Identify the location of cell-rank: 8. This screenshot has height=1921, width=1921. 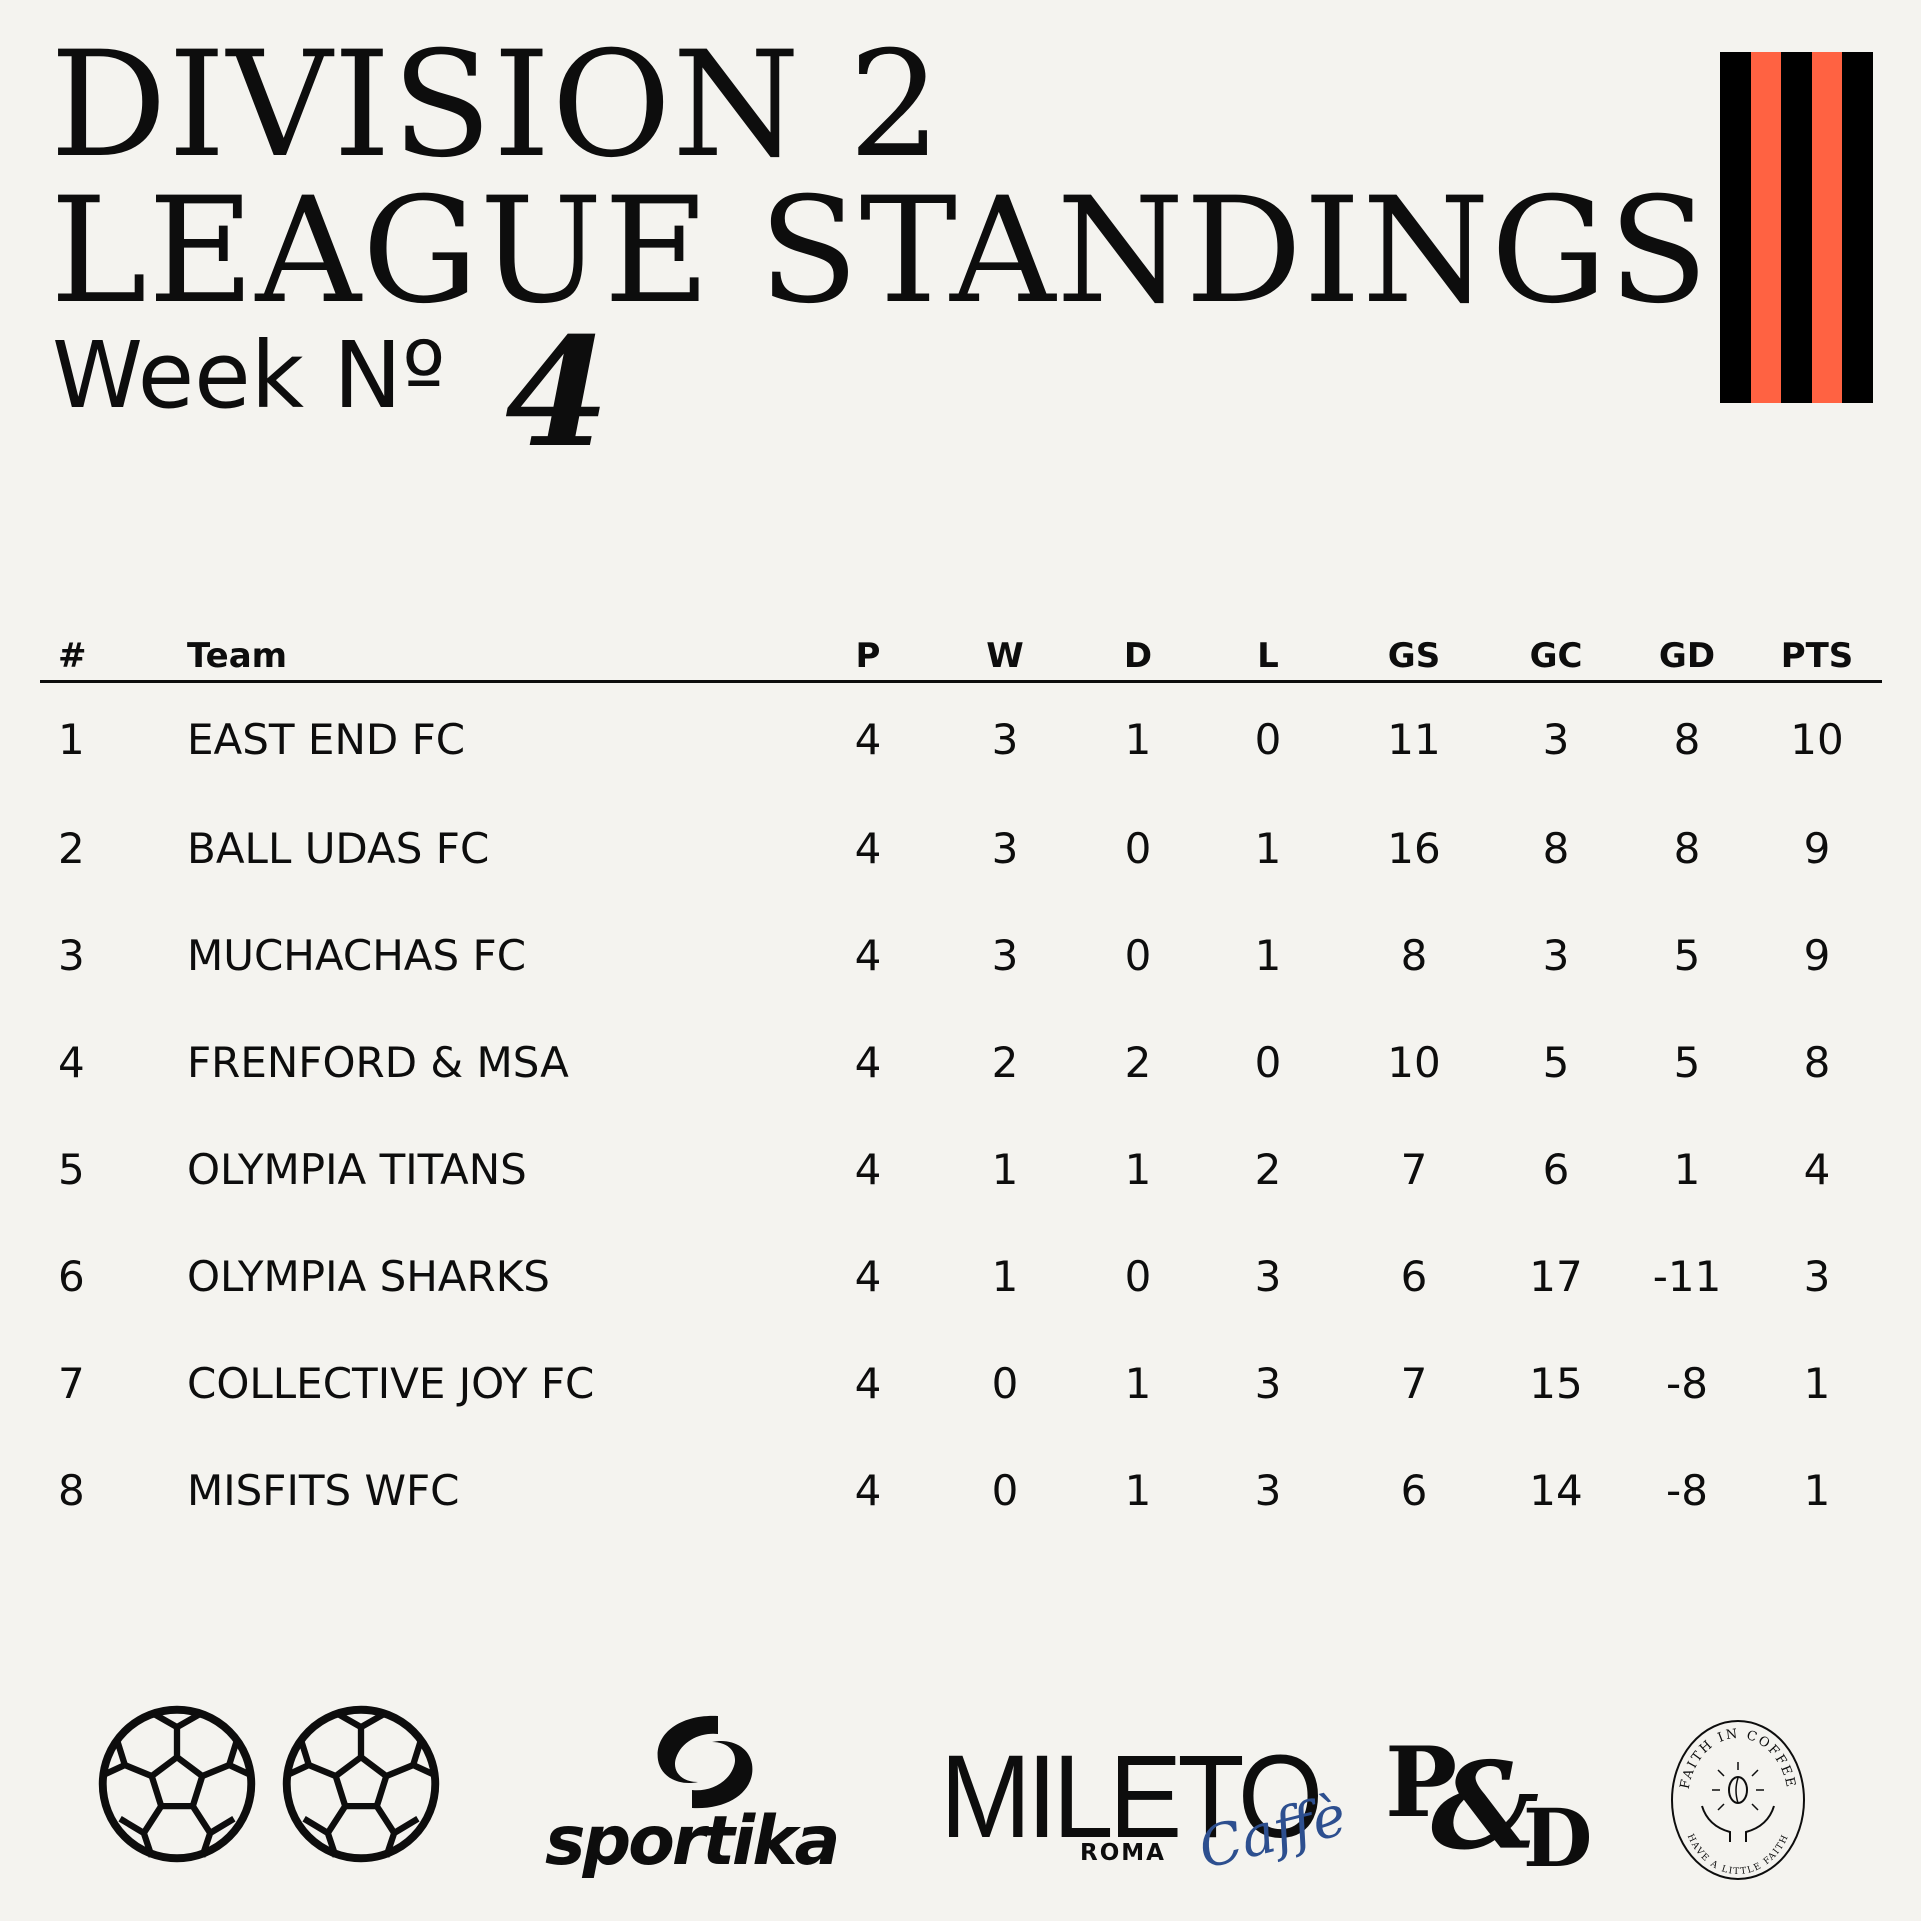
(71, 1490).